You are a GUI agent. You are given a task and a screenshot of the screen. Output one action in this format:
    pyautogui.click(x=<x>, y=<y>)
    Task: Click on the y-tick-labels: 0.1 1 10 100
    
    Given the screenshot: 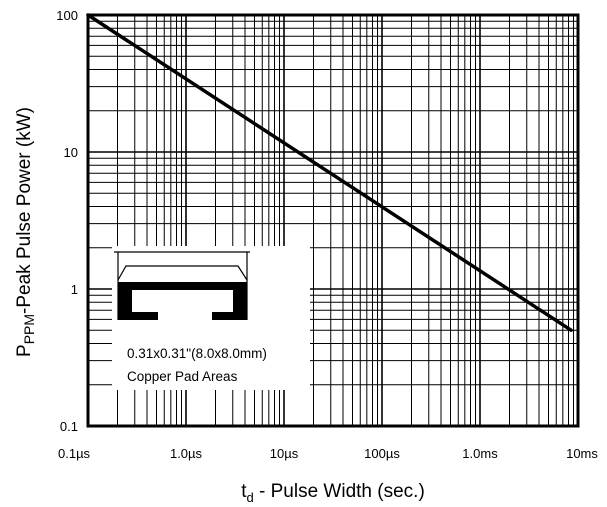 What is the action you would take?
    pyautogui.click(x=67, y=221)
    